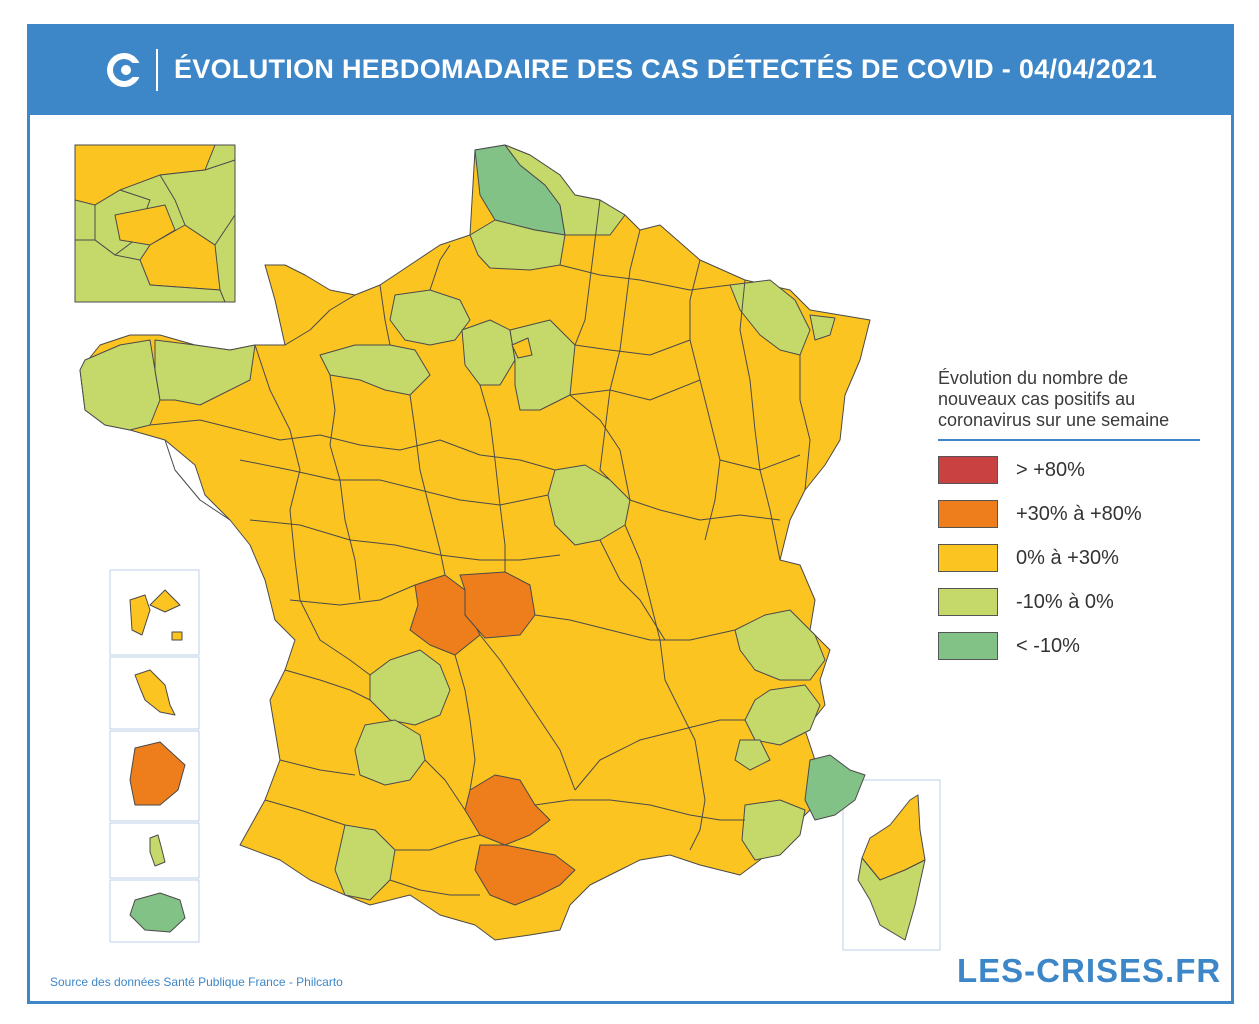  Describe the element at coordinates (1033, 378) in the screenshot. I see `legend-title-line-1: Évolution du nombre de` at that location.